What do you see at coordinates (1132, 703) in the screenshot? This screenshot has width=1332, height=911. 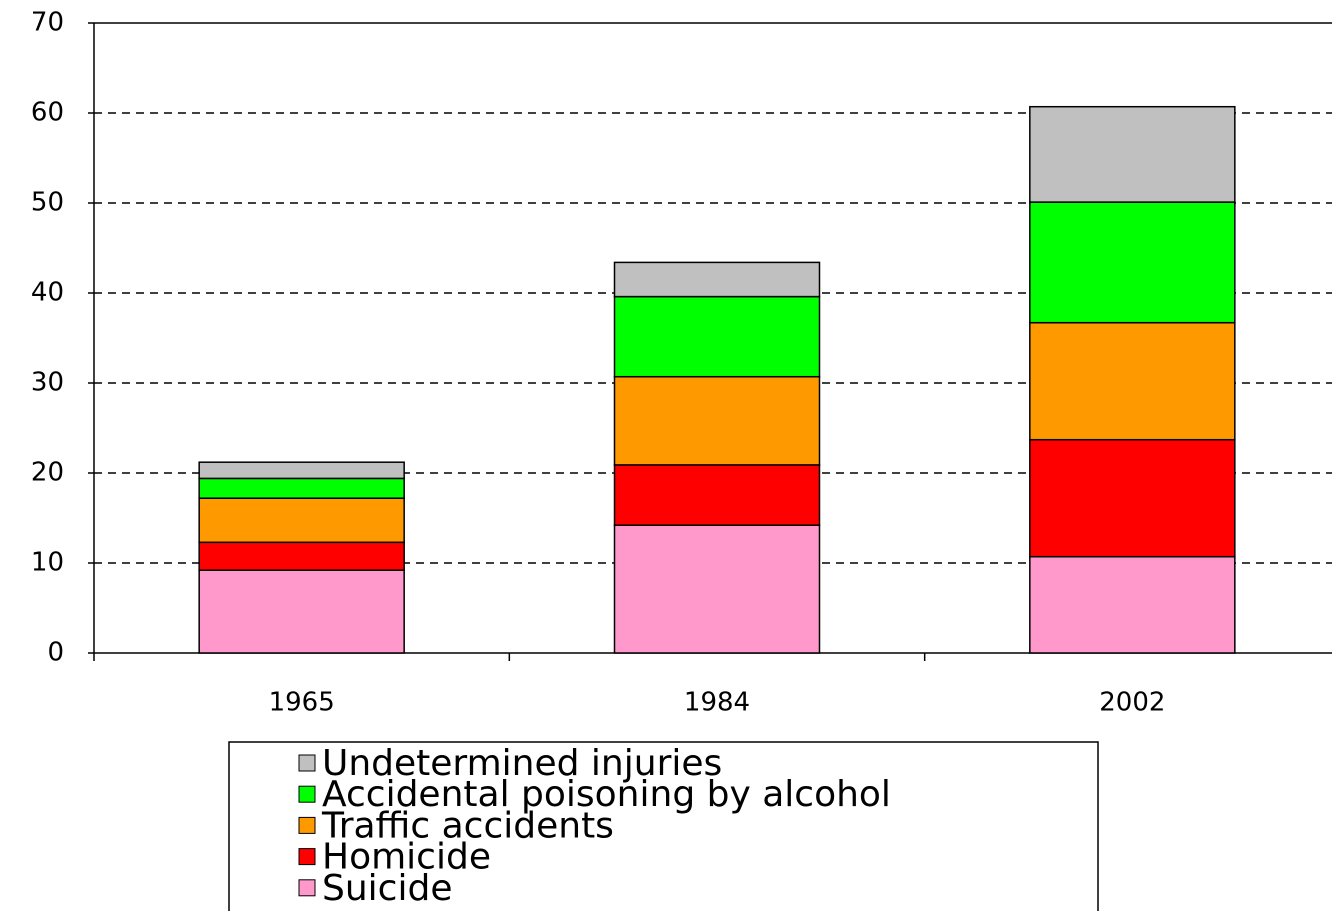 I see `x-tick-label: 2002` at bounding box center [1132, 703].